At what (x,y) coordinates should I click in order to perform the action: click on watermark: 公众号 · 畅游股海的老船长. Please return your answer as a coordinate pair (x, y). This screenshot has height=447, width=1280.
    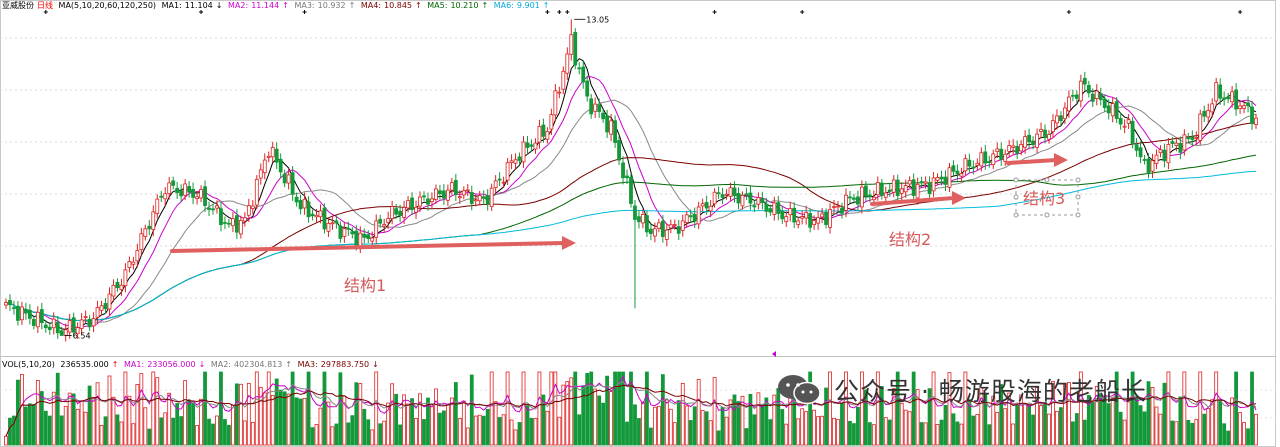
    Looking at the image, I should click on (961, 390).